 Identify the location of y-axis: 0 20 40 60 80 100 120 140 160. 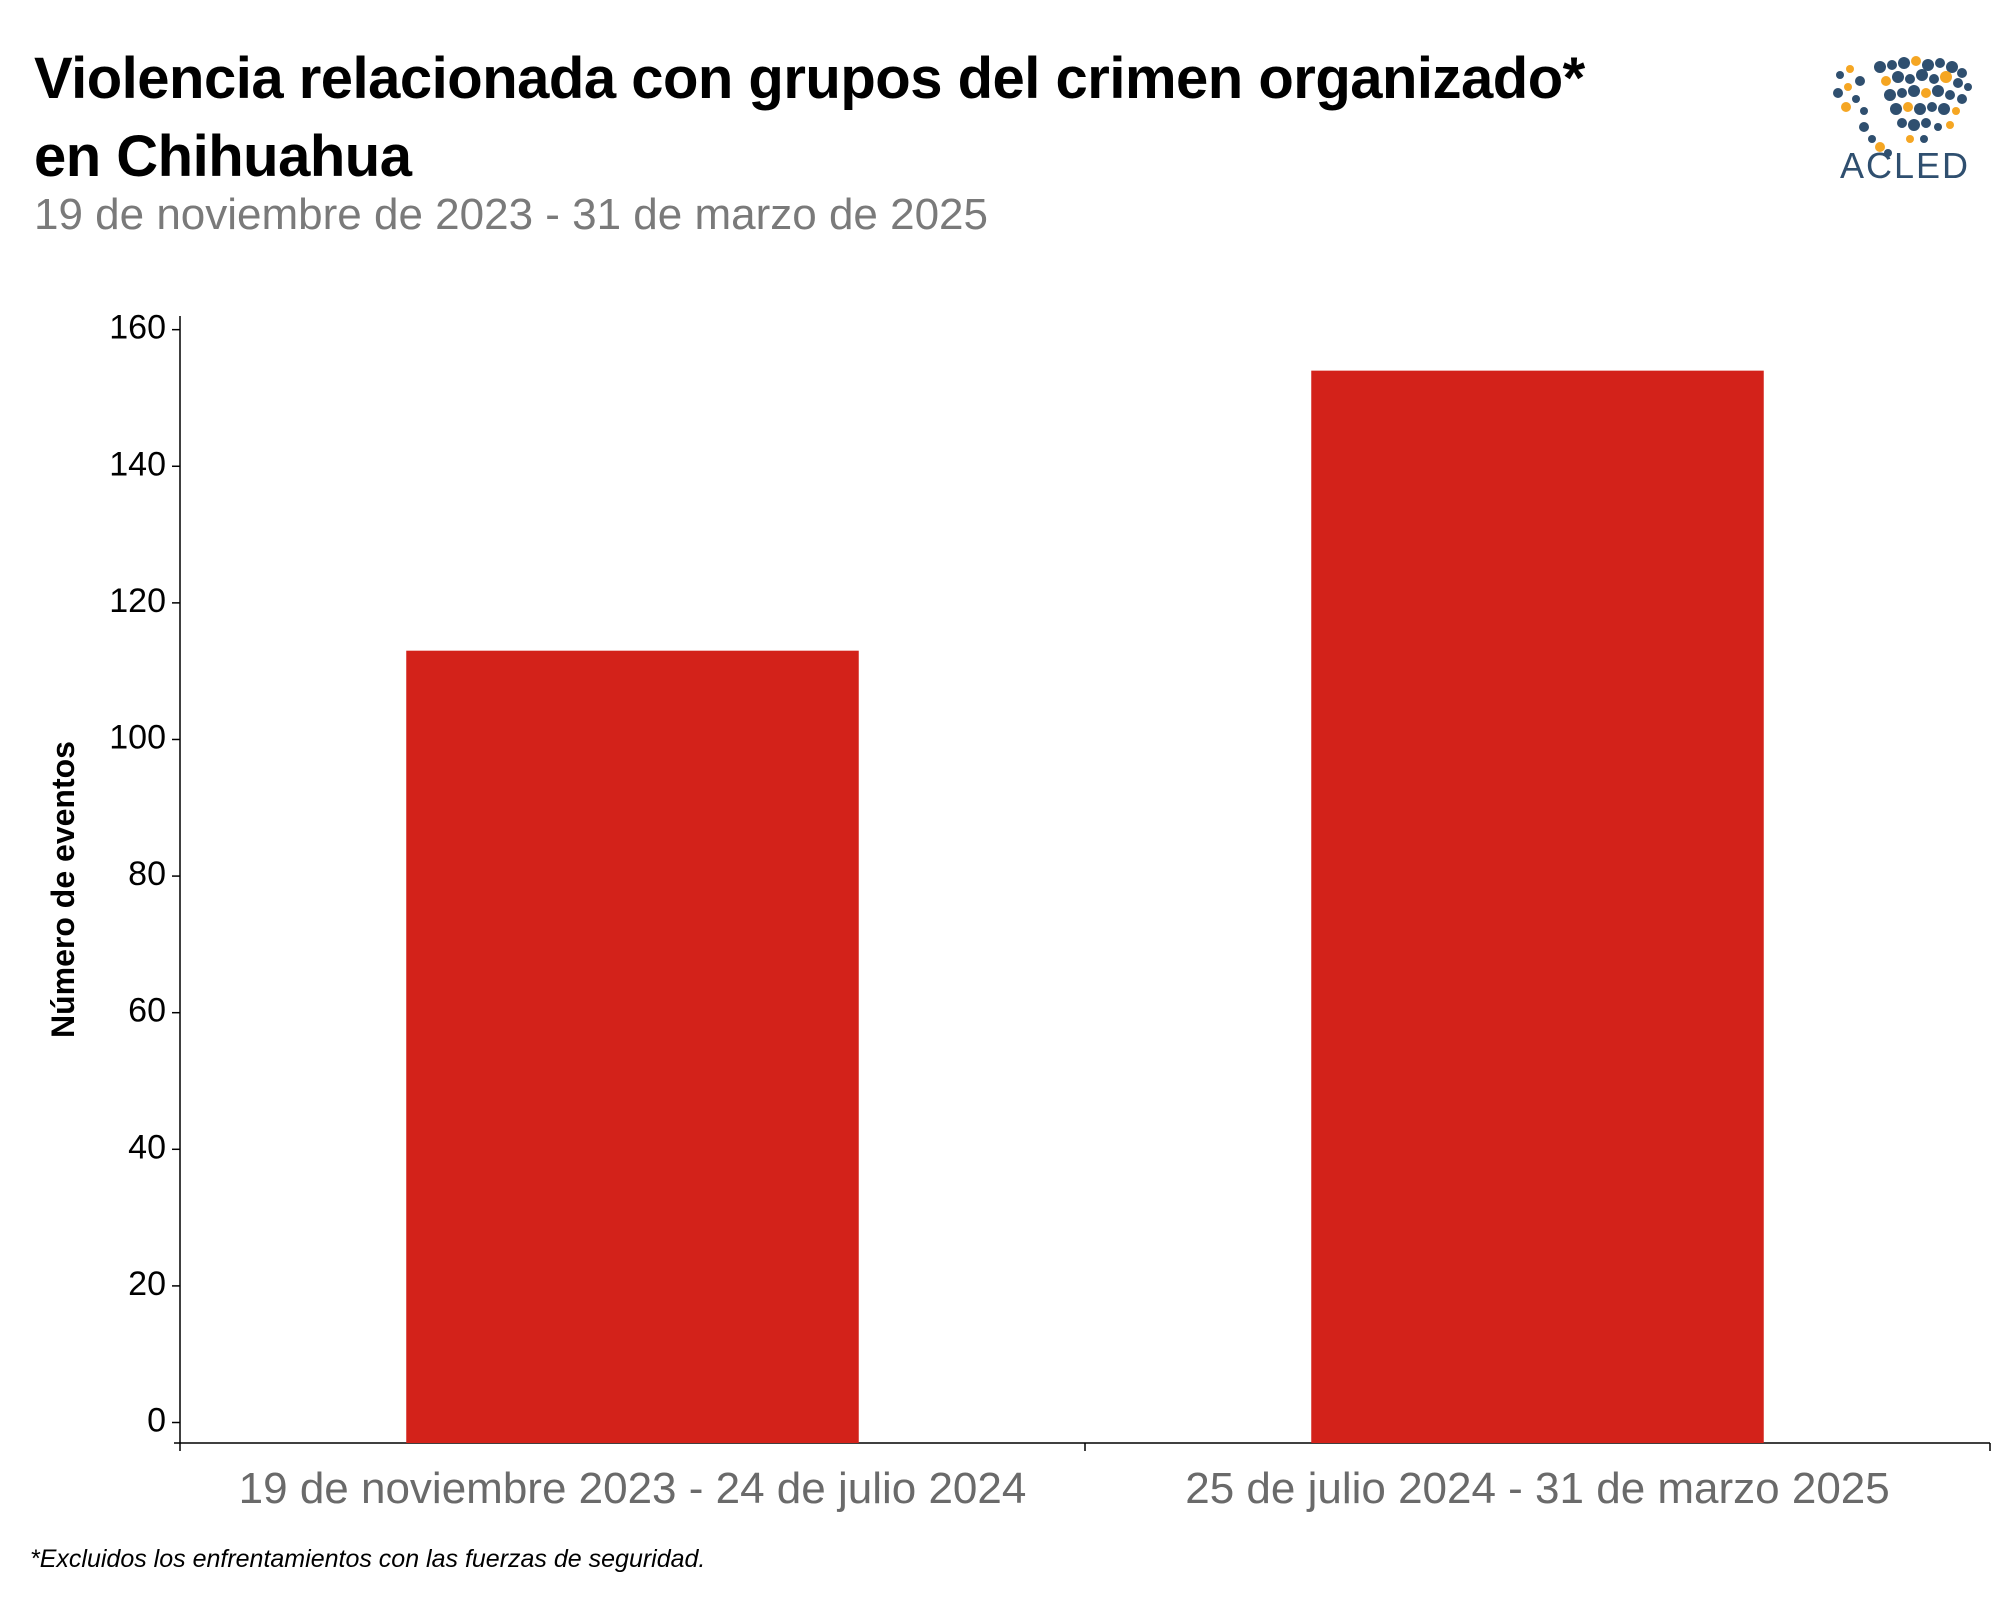
(145, 876).